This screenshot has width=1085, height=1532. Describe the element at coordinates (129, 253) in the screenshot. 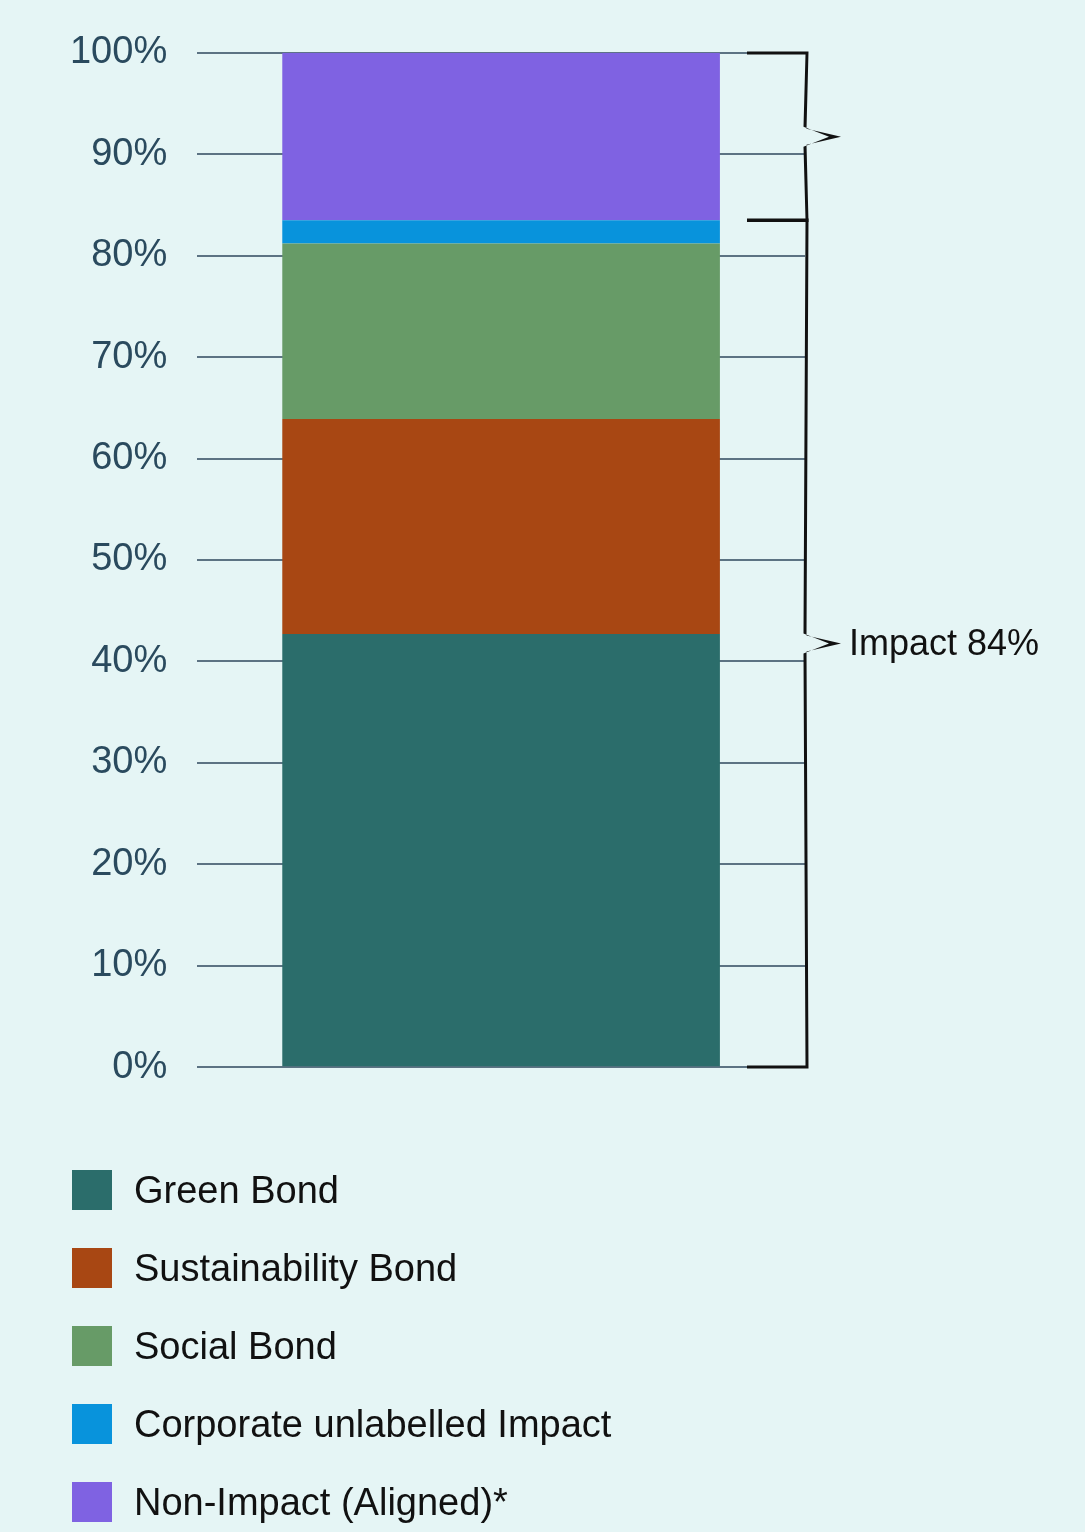

I see `y-tick-label: 80%` at that location.